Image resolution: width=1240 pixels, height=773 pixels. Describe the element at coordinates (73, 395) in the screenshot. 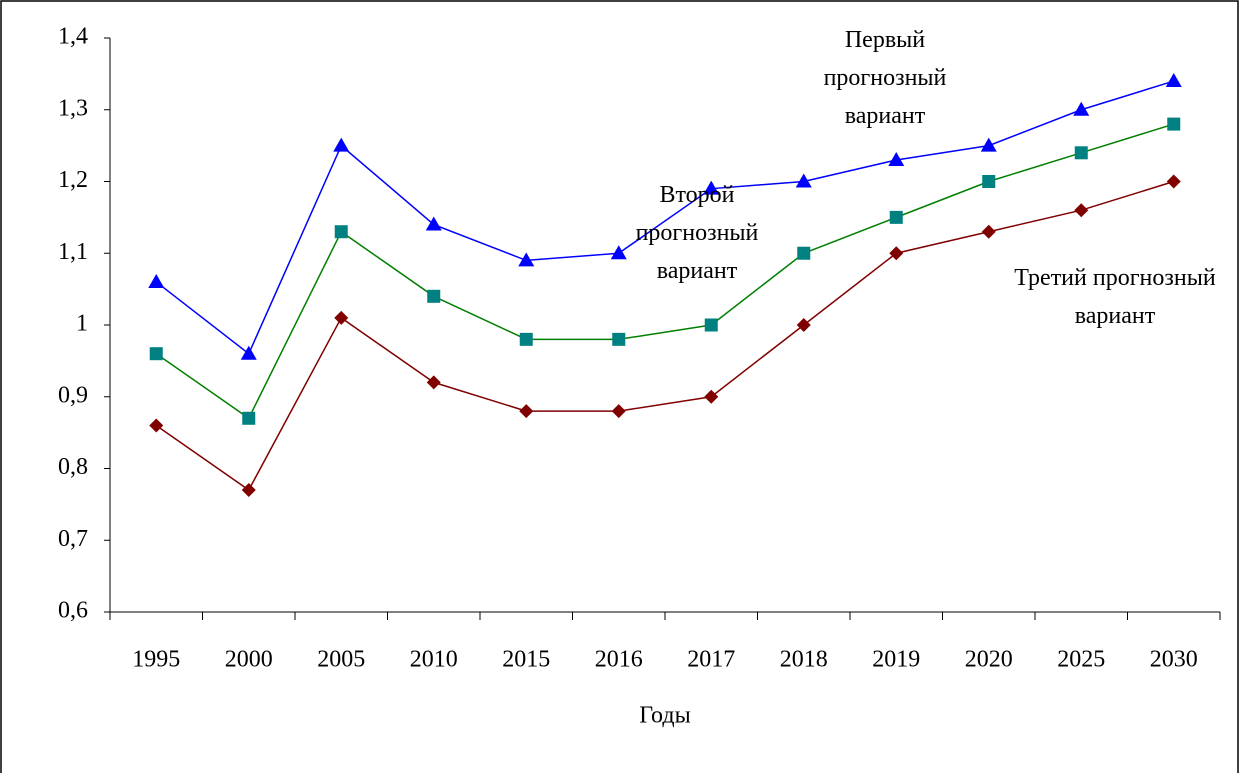

I see `y-tick-label: 0,9` at that location.